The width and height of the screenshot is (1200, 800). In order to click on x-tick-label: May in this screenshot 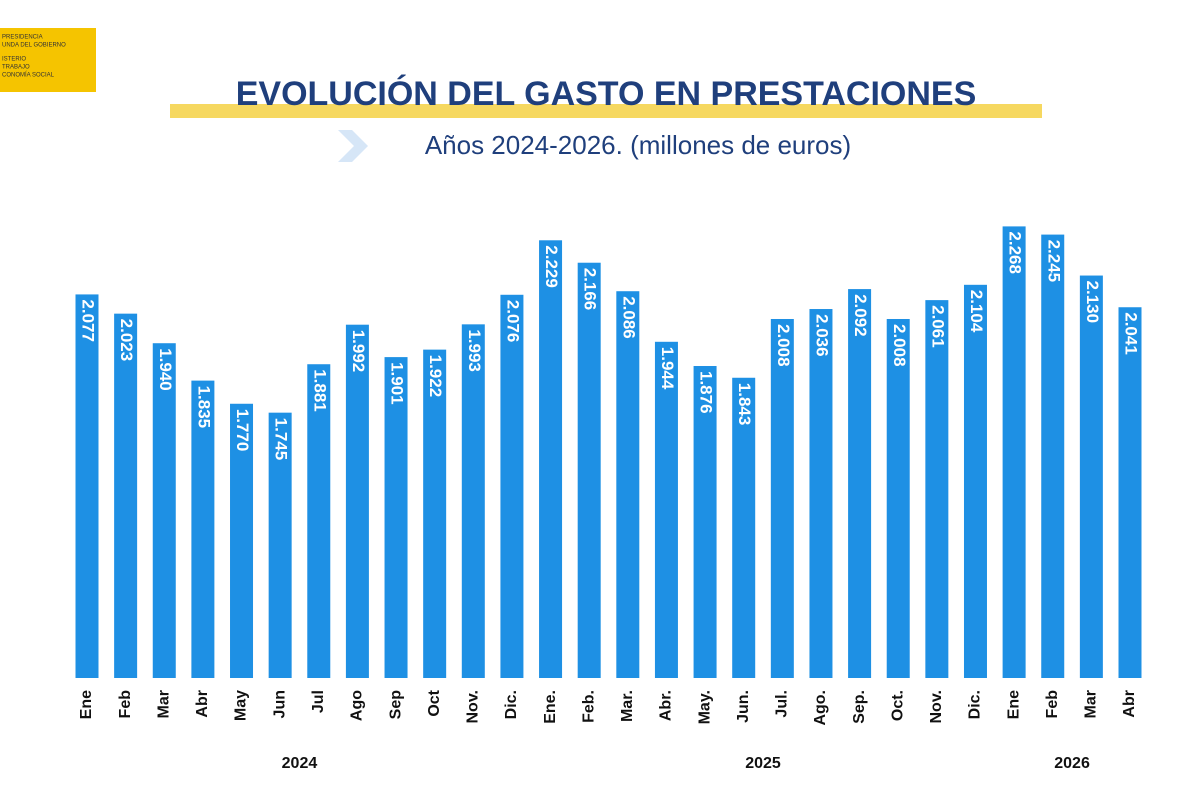, I will do `click(241, 705)`.